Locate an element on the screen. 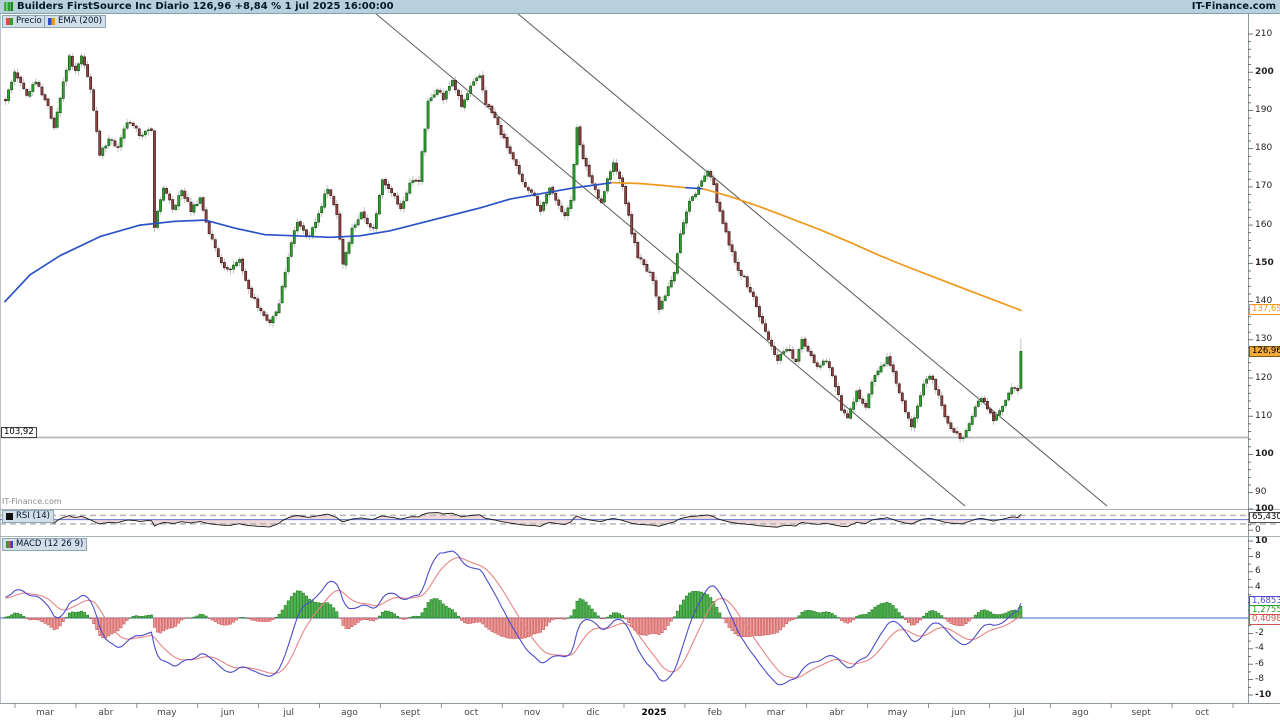 The width and height of the screenshot is (1280, 720). tab-macd: MACD (12 26 9) is located at coordinates (45, 544).